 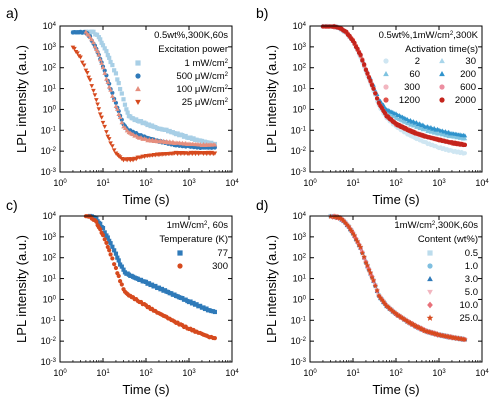 What do you see at coordinates (50, 26) in the screenshot?
I see `y-tick-label: 104` at bounding box center [50, 26].